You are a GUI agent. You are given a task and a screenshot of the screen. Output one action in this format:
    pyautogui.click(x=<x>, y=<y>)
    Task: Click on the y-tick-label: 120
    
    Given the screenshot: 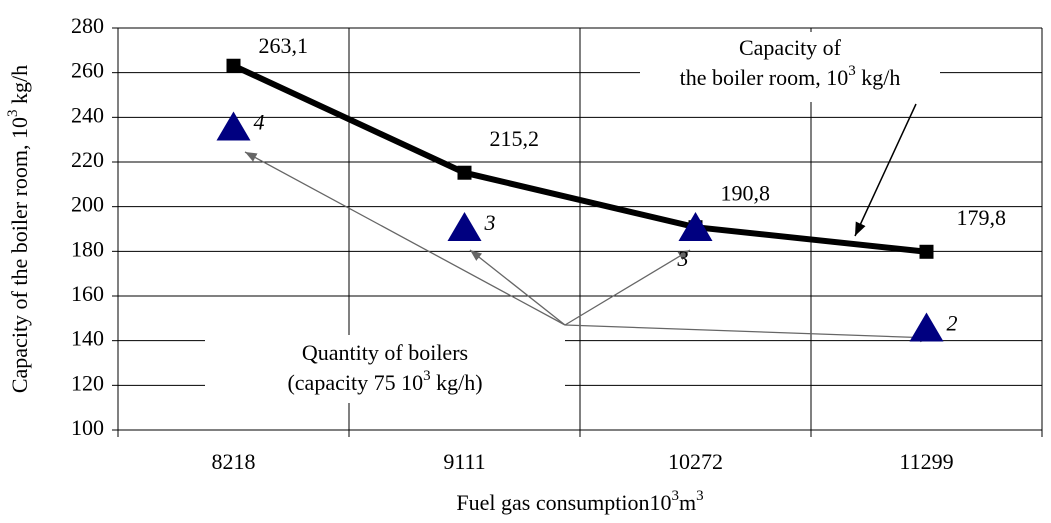 What is the action you would take?
    pyautogui.click(x=87, y=382)
    